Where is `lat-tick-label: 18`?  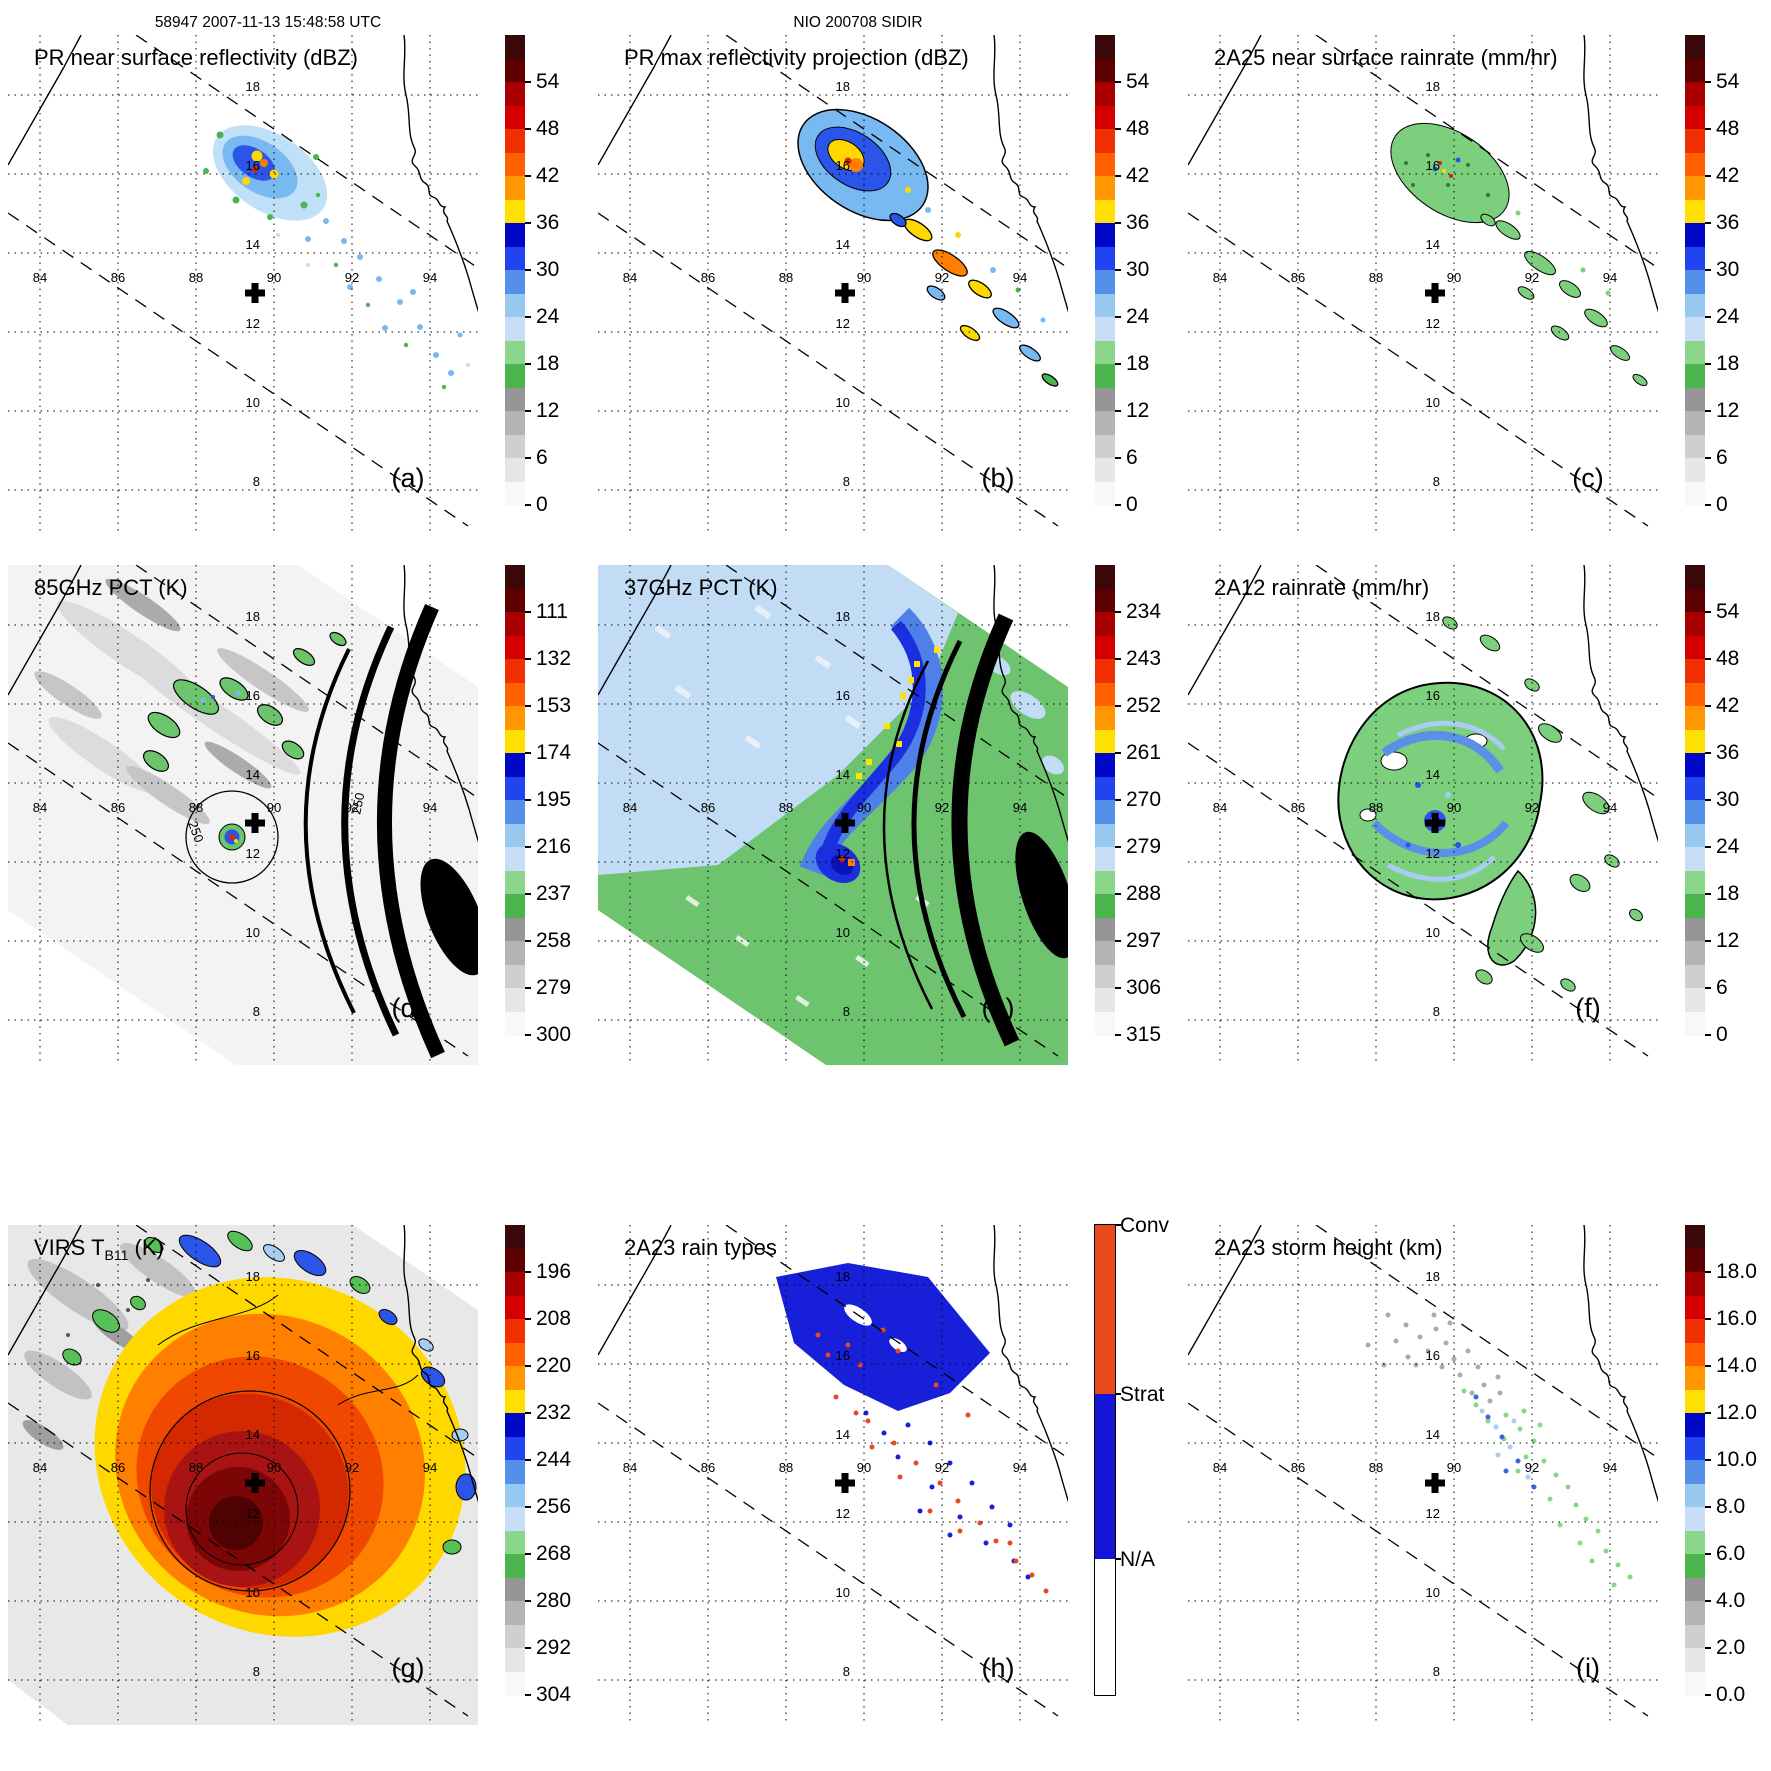 lat-tick-label: 18 is located at coordinates (843, 86).